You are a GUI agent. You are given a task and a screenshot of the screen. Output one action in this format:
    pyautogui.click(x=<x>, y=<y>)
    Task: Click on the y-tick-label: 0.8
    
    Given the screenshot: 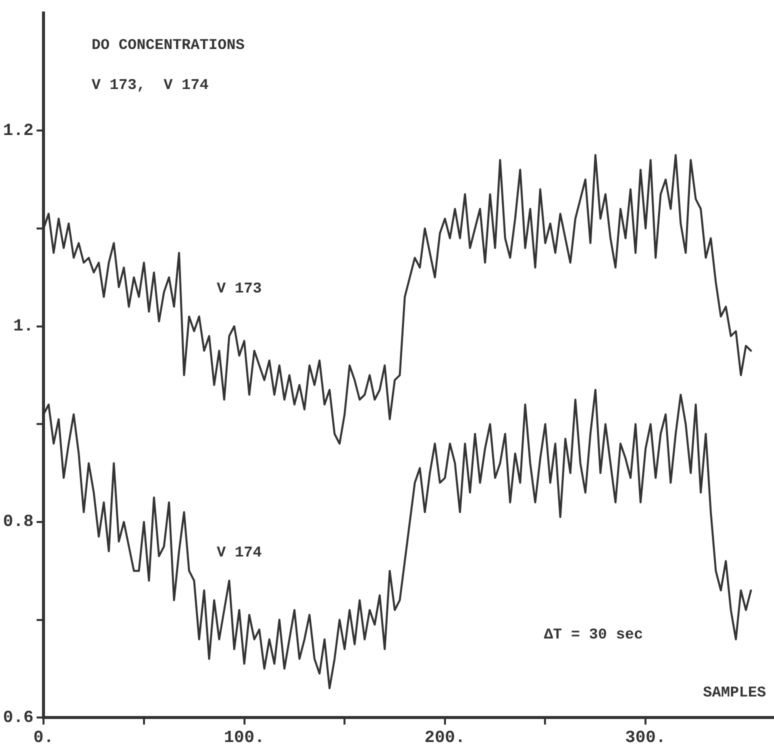 What is the action you would take?
    pyautogui.click(x=18, y=522)
    